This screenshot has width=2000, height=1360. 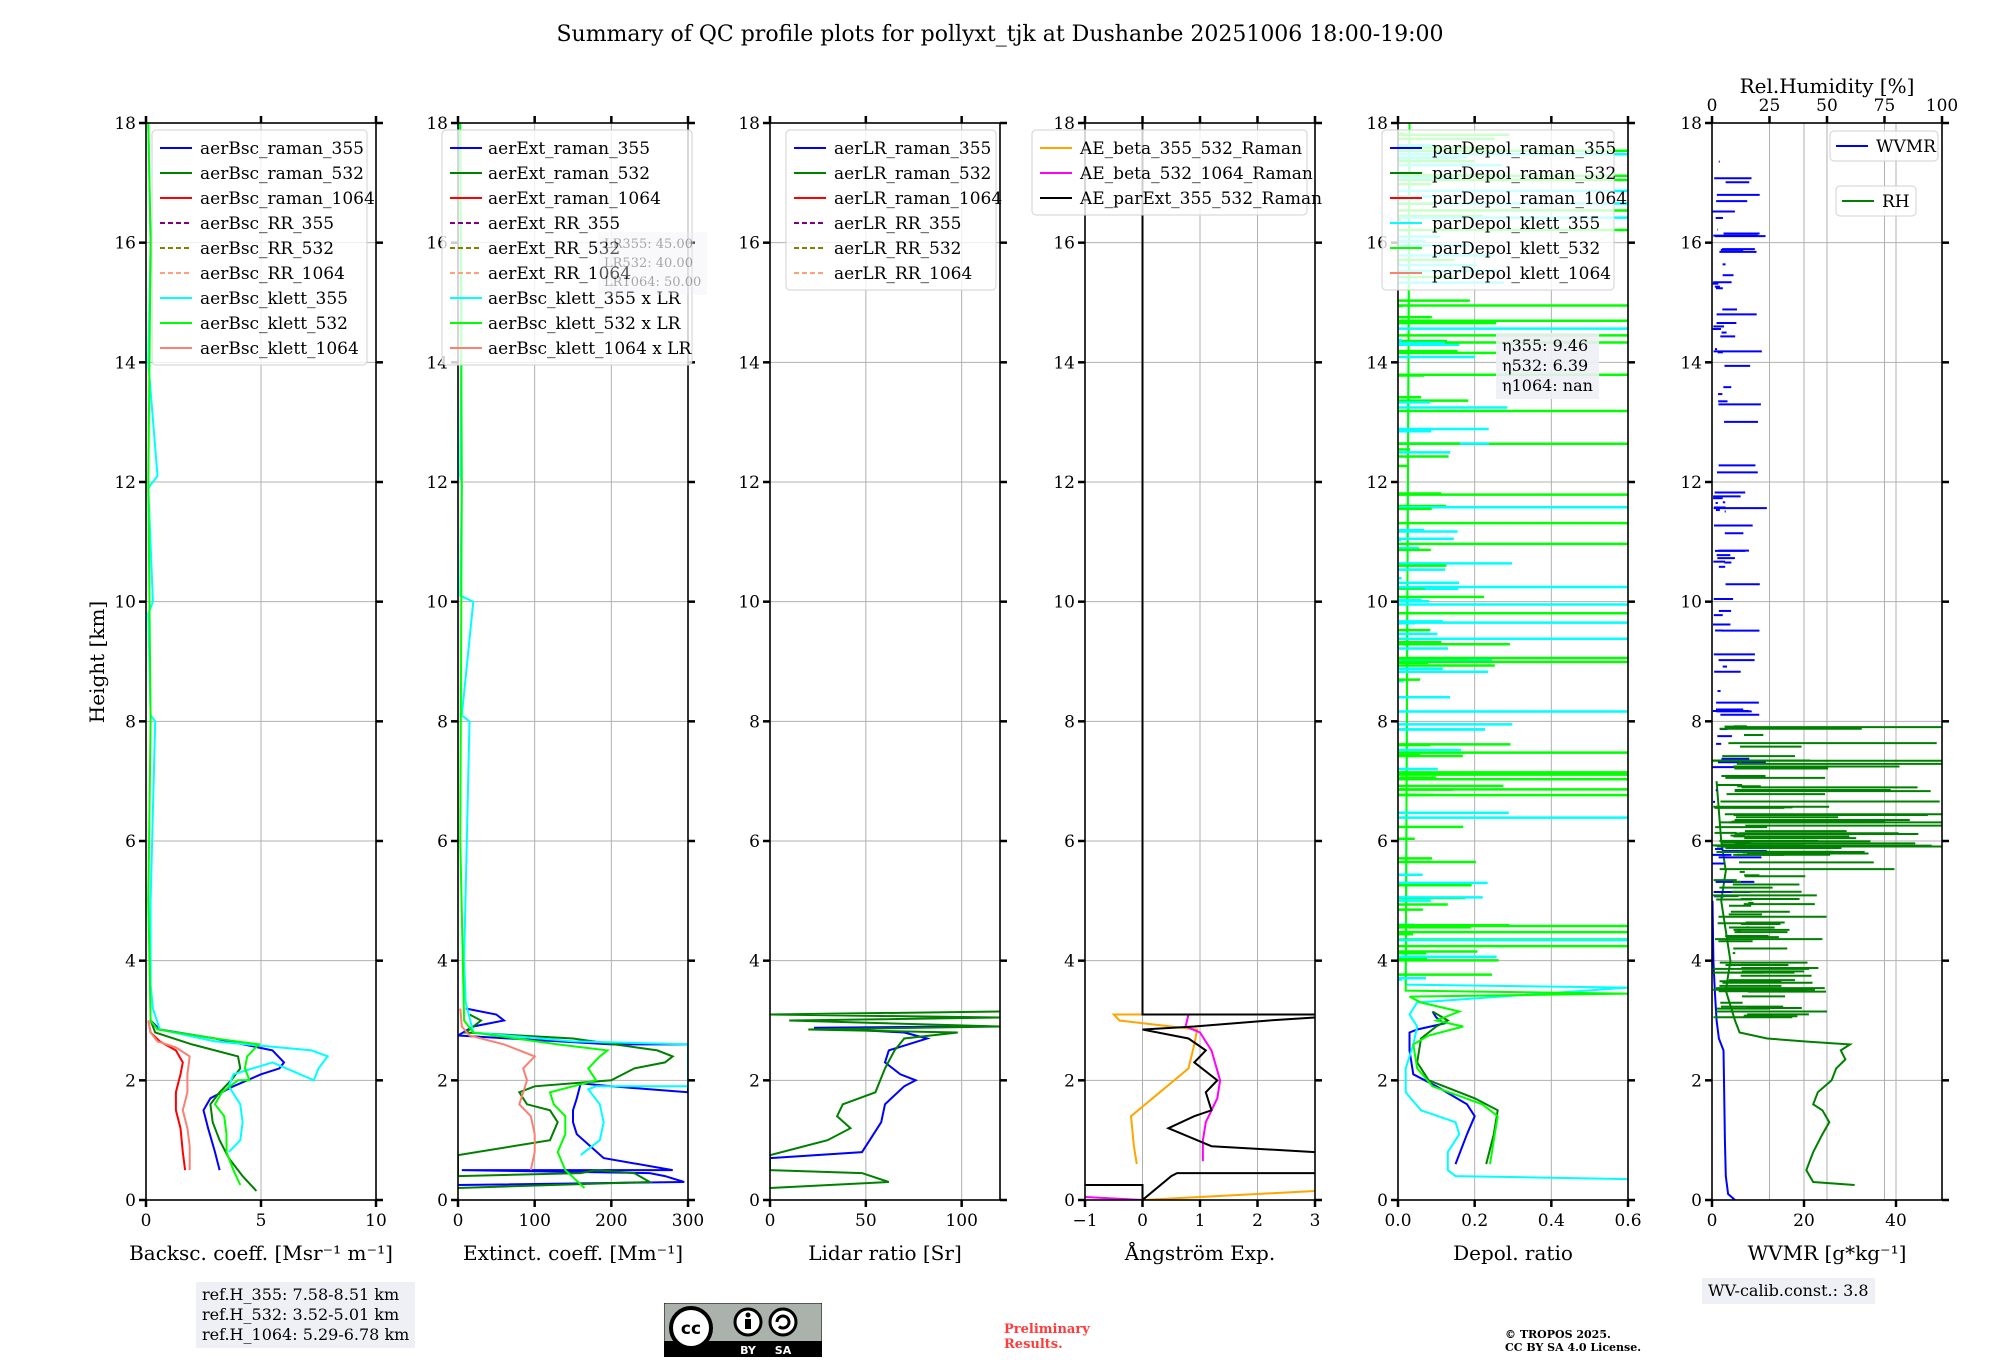 I want to click on legend-entry: aerLR_RR_355, so click(x=897, y=224).